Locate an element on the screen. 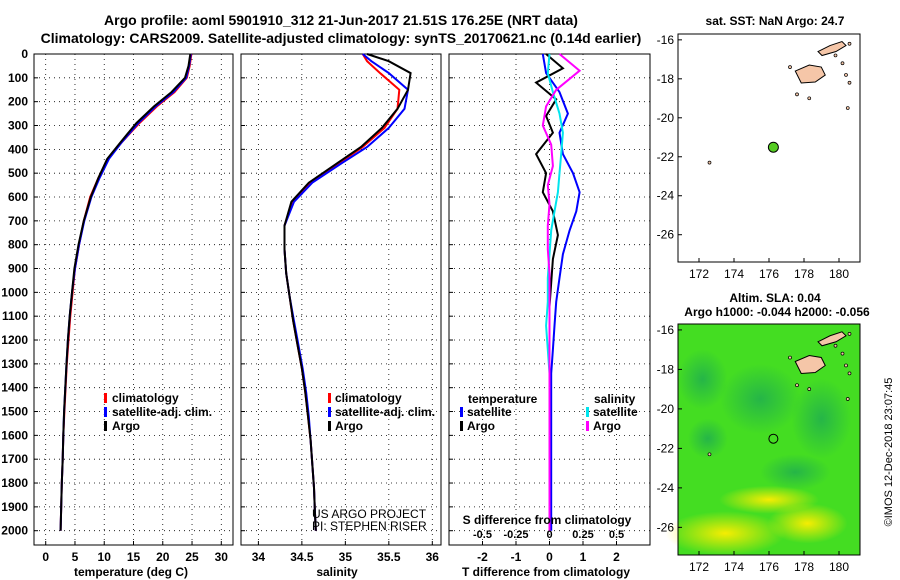  legend-swatch-s-satellite is located at coordinates (587, 412).